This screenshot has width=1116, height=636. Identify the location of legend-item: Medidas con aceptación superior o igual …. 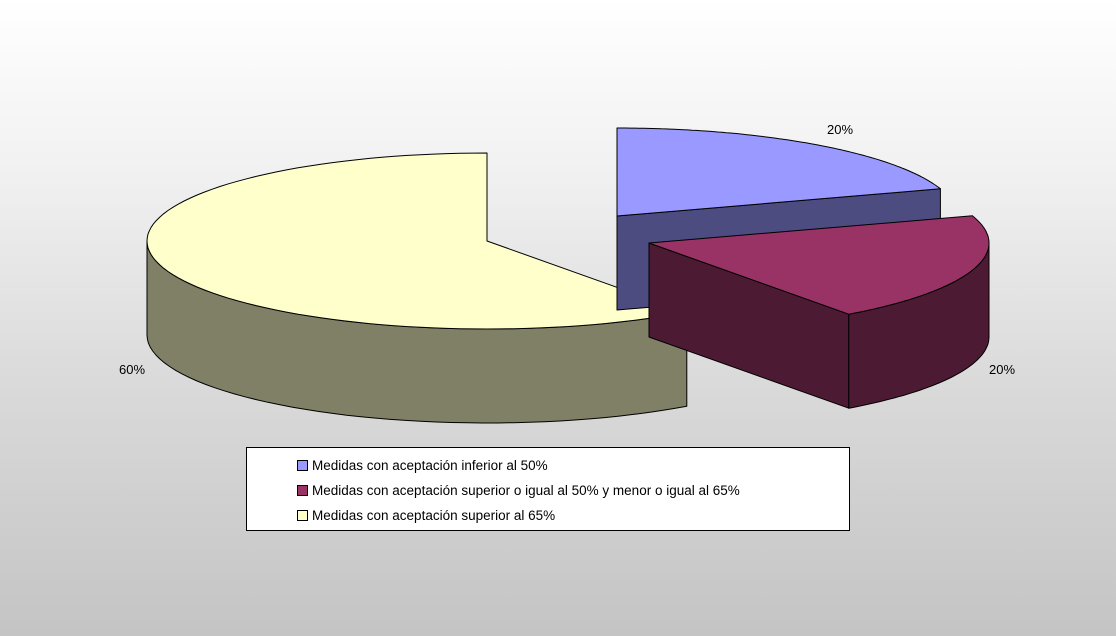
(573, 490).